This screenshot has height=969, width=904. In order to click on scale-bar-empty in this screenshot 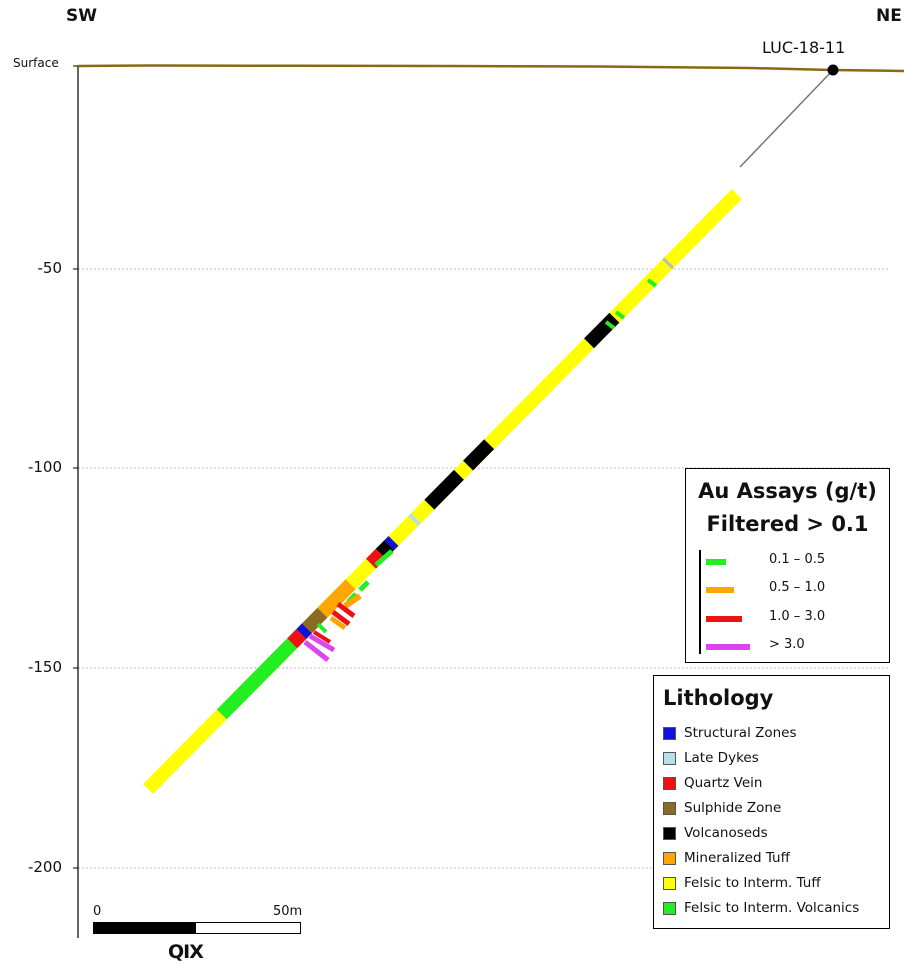, I will do `click(248, 928)`.